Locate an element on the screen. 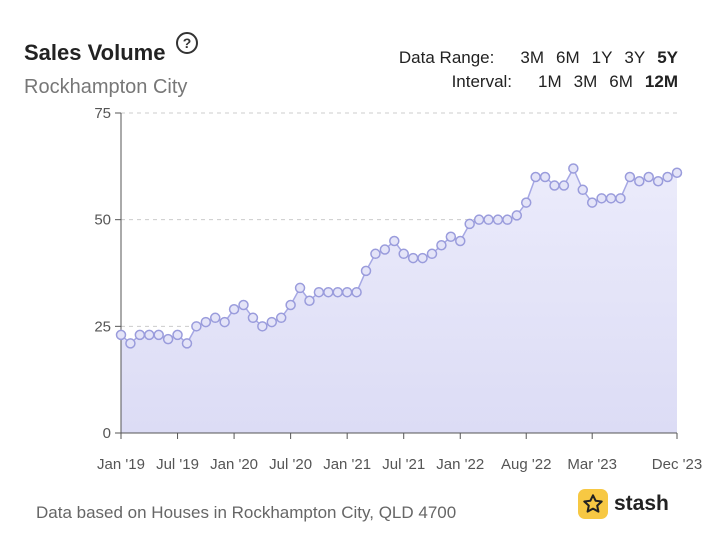 Image resolution: width=708 pixels, height=544 pixels. stash-logo: stash is located at coordinates (623, 504).